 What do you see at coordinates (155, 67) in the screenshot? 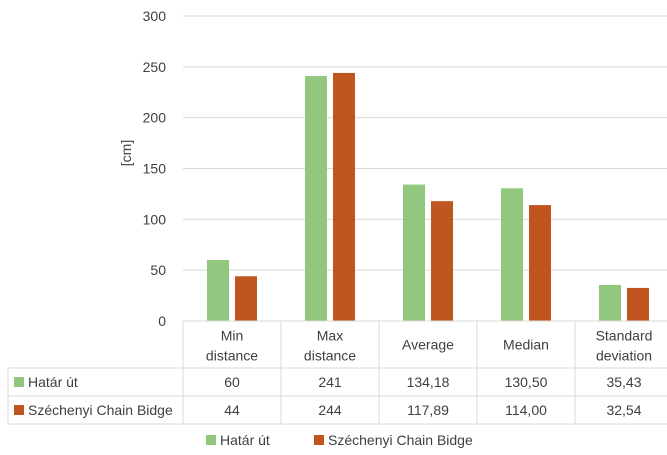
I see `y-tick-label: 250` at bounding box center [155, 67].